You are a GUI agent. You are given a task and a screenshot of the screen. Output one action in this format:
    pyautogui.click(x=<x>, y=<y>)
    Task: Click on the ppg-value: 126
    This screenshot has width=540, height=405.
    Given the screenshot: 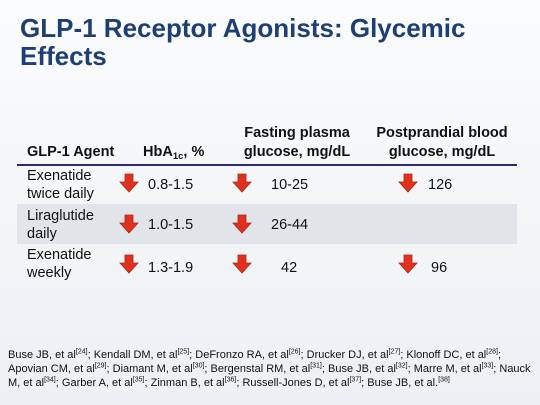 What is the action you would take?
    pyautogui.click(x=440, y=185)
    